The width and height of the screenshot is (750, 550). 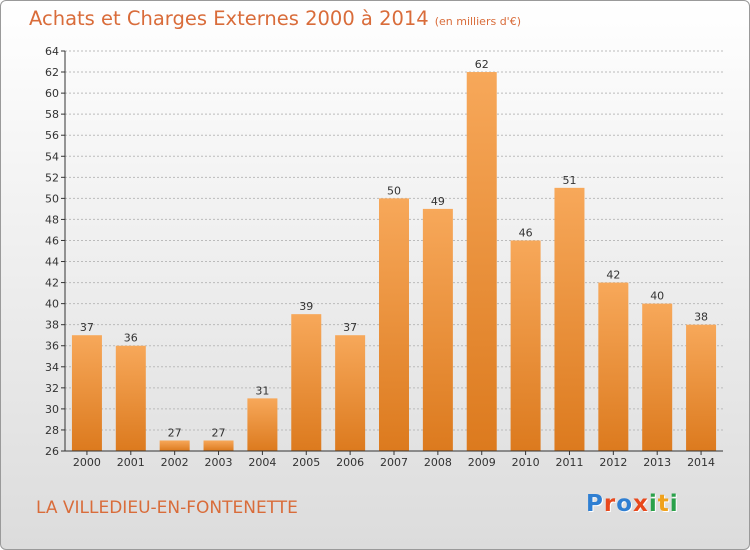 I want to click on x-tick-label: 2003, so click(x=219, y=462).